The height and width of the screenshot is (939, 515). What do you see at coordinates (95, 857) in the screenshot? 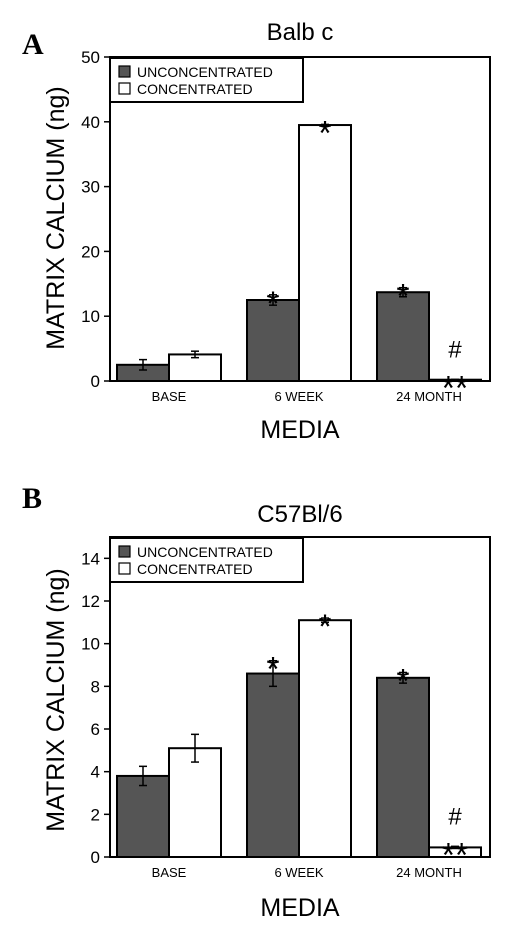
I see `y-tick-label-b: 0` at bounding box center [95, 857].